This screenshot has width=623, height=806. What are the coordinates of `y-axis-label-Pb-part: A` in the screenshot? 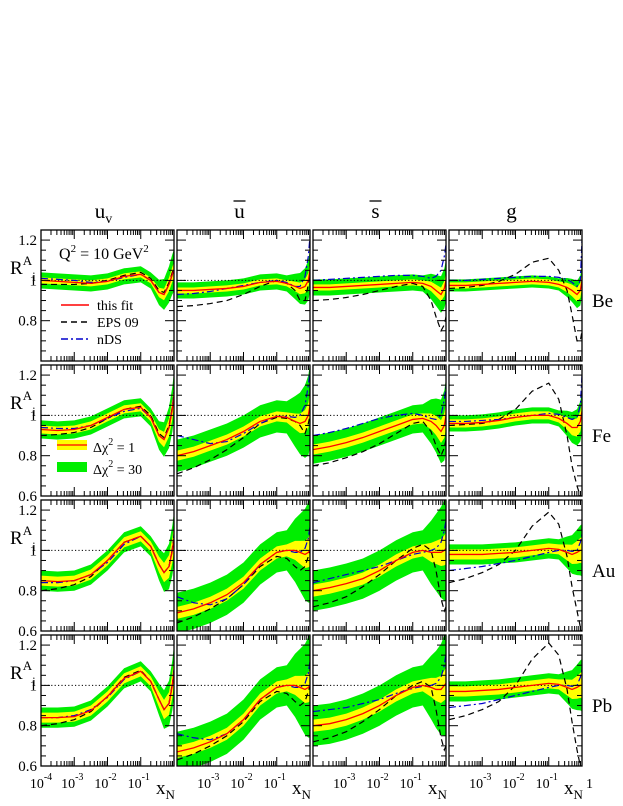 It's located at (28, 665).